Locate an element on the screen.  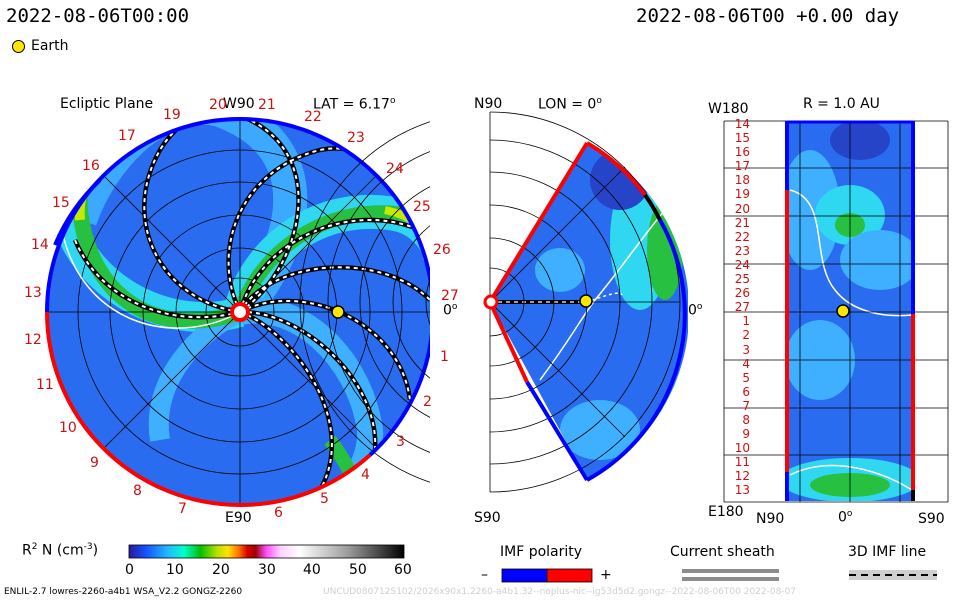
synoptic-row-label: 5 is located at coordinates (746, 377).